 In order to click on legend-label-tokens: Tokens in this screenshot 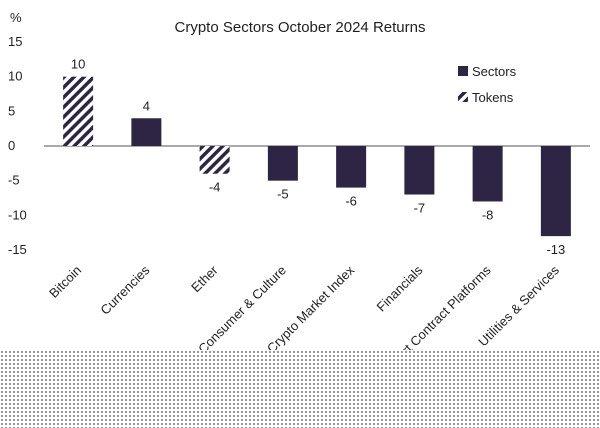, I will do `click(493, 97)`.